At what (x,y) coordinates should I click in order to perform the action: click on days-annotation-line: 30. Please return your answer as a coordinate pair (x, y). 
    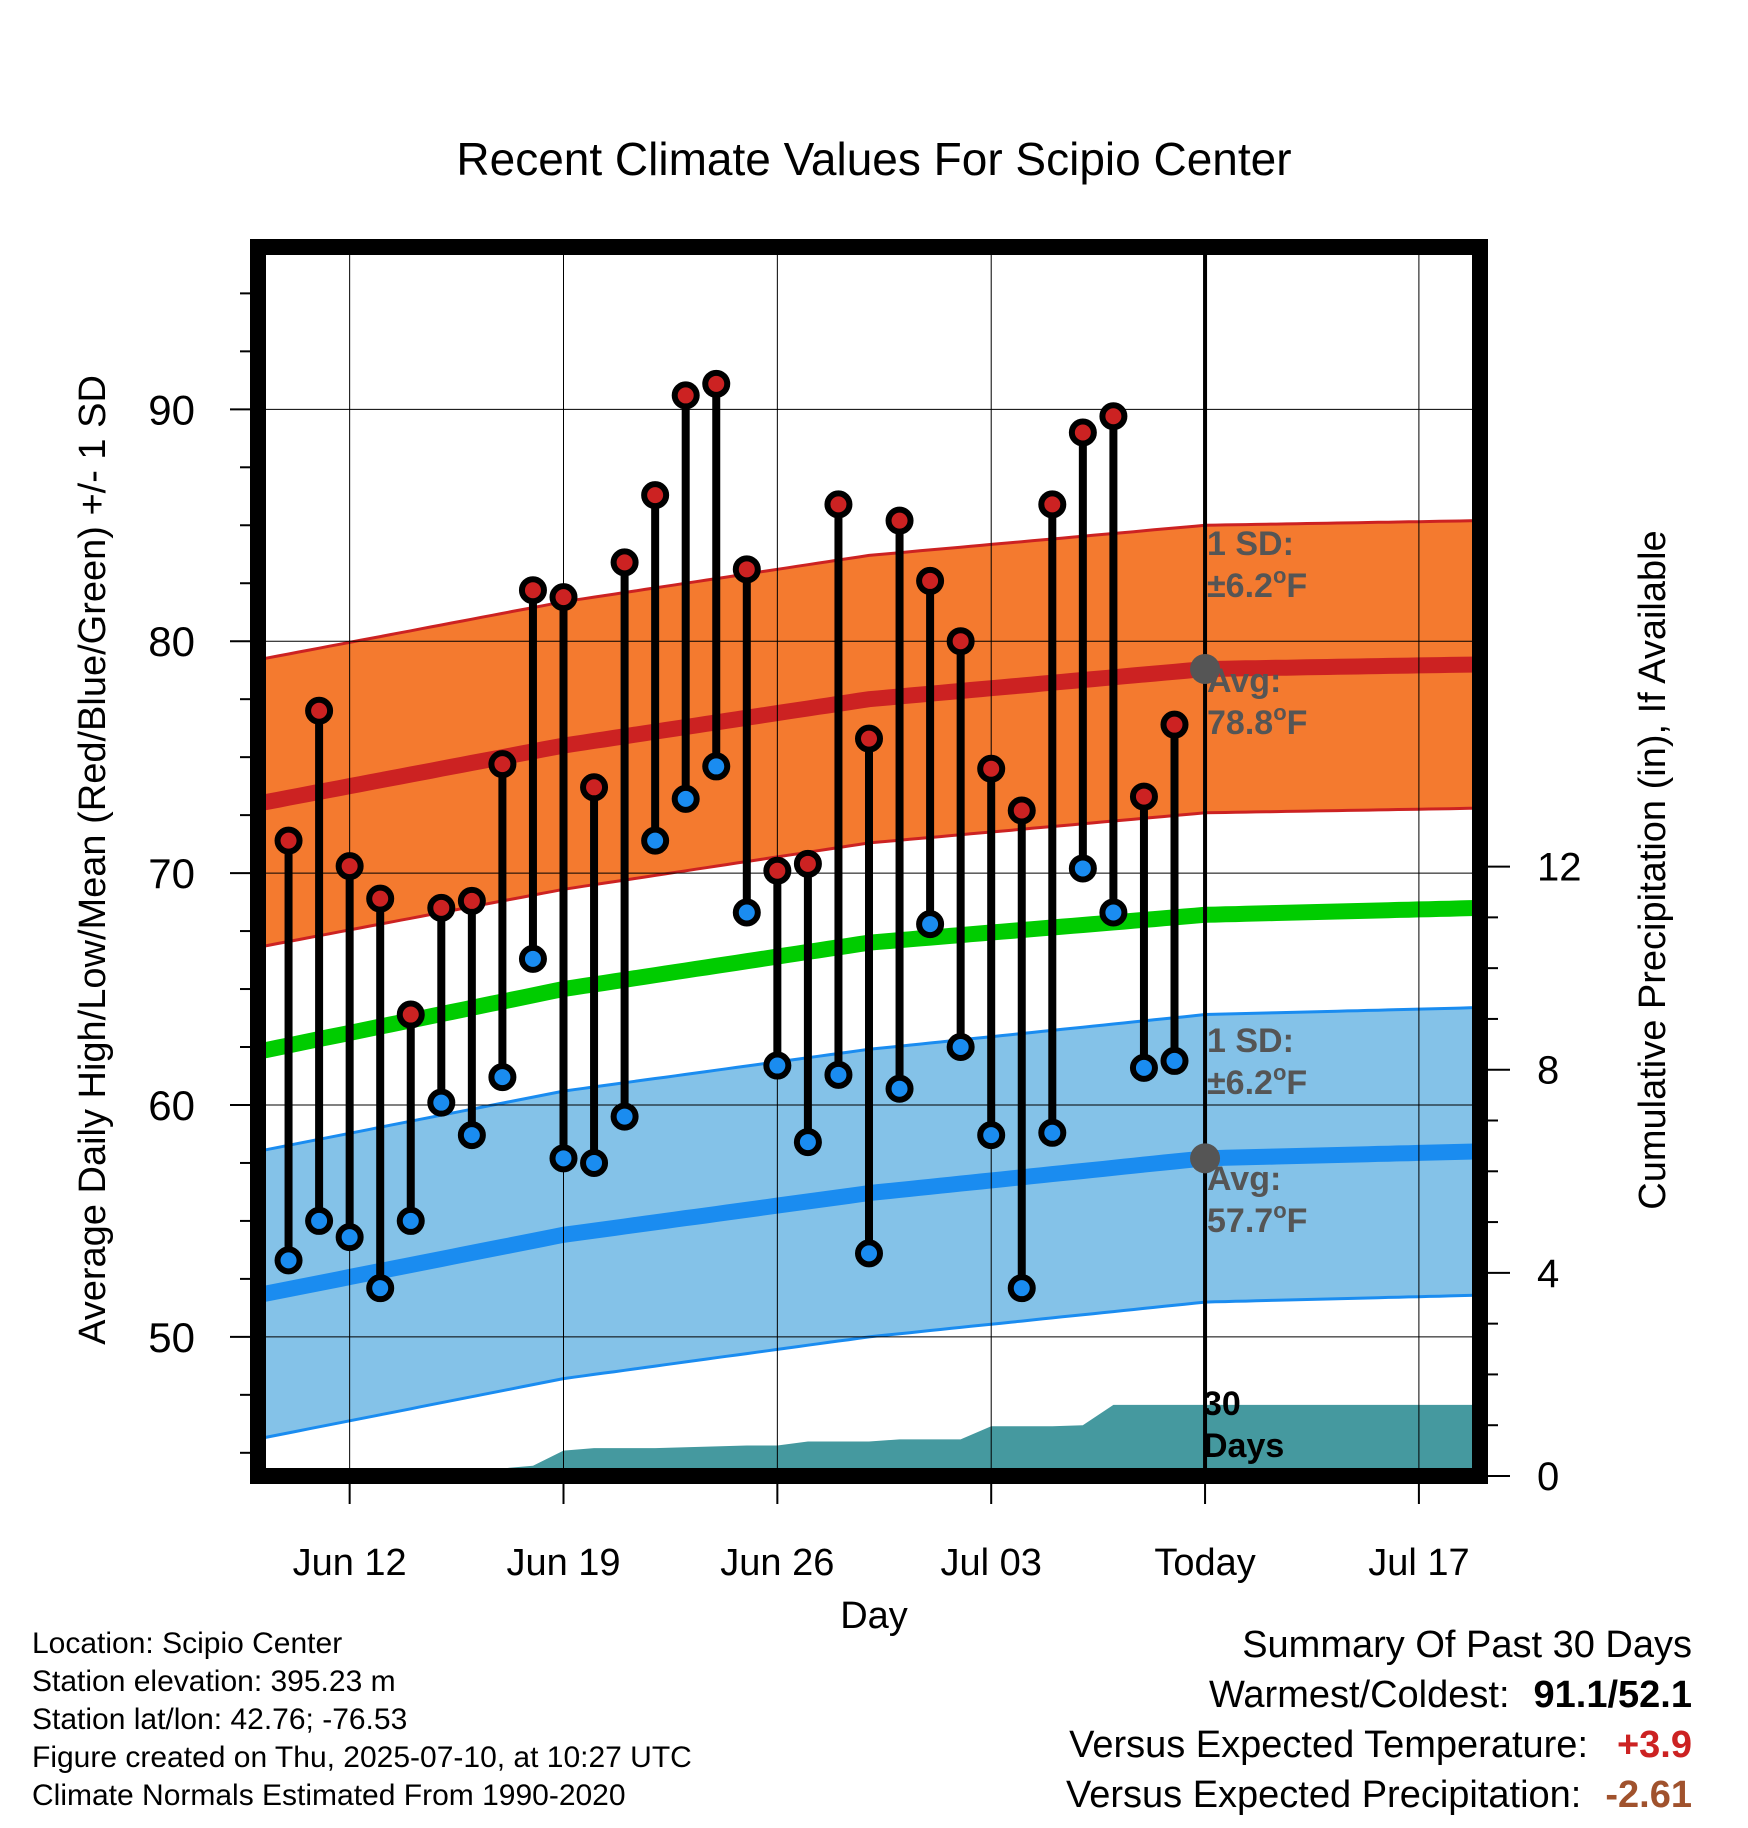
    Looking at the image, I should click on (1222, 1404).